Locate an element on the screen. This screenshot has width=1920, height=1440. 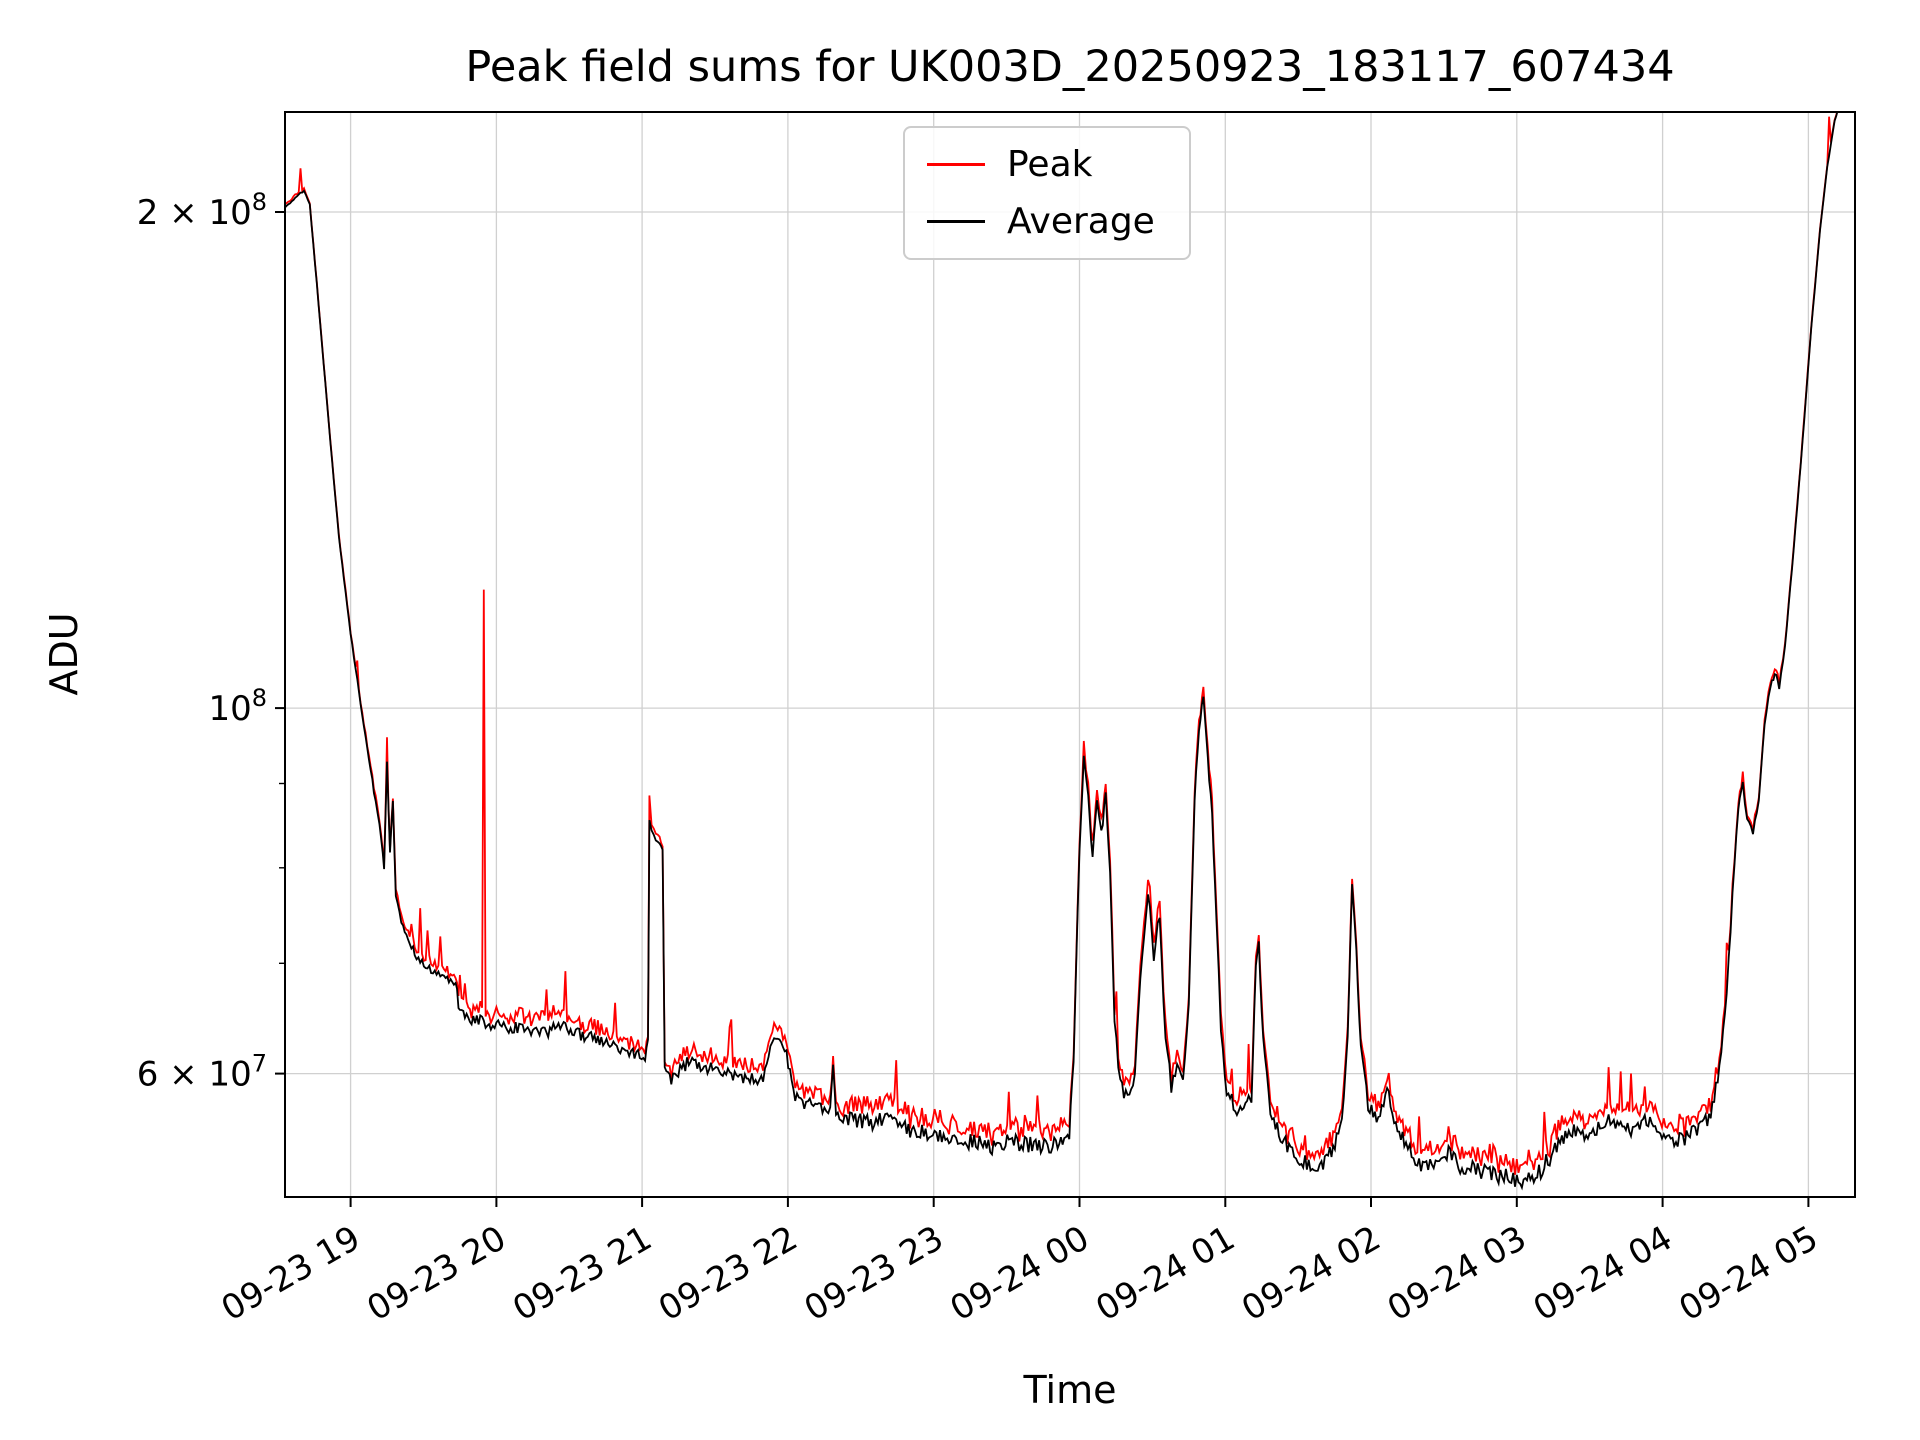
legend-label-average: Average is located at coordinates (1081, 221).